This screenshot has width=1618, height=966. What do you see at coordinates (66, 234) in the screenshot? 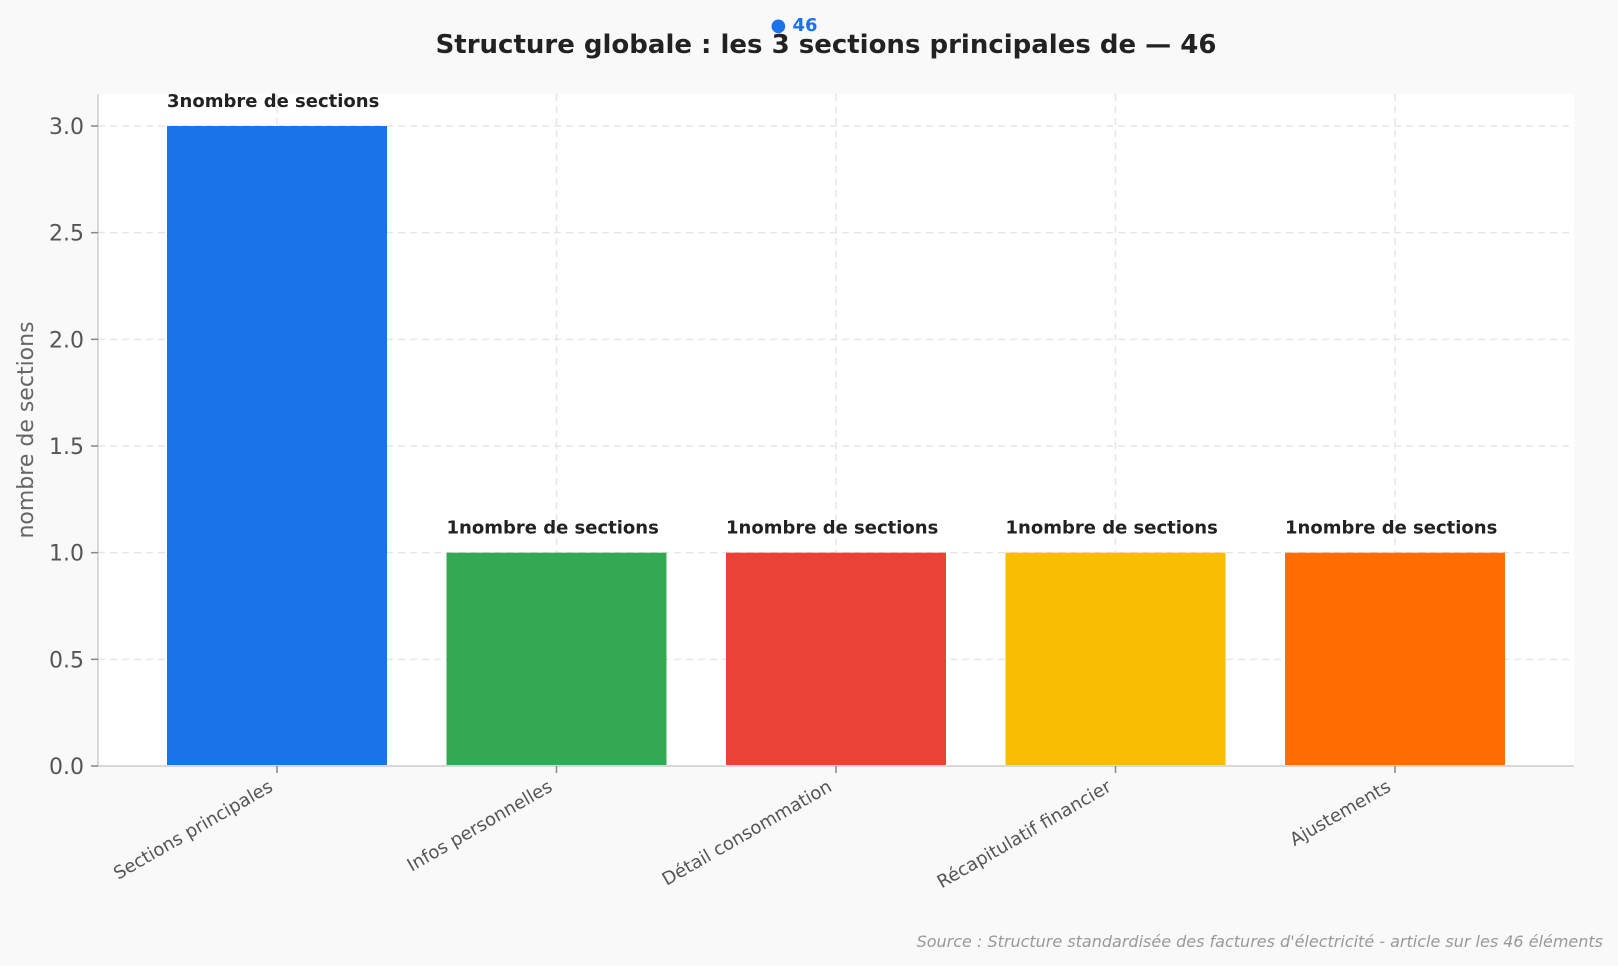
I see `y-tick-label: 2.5` at bounding box center [66, 234].